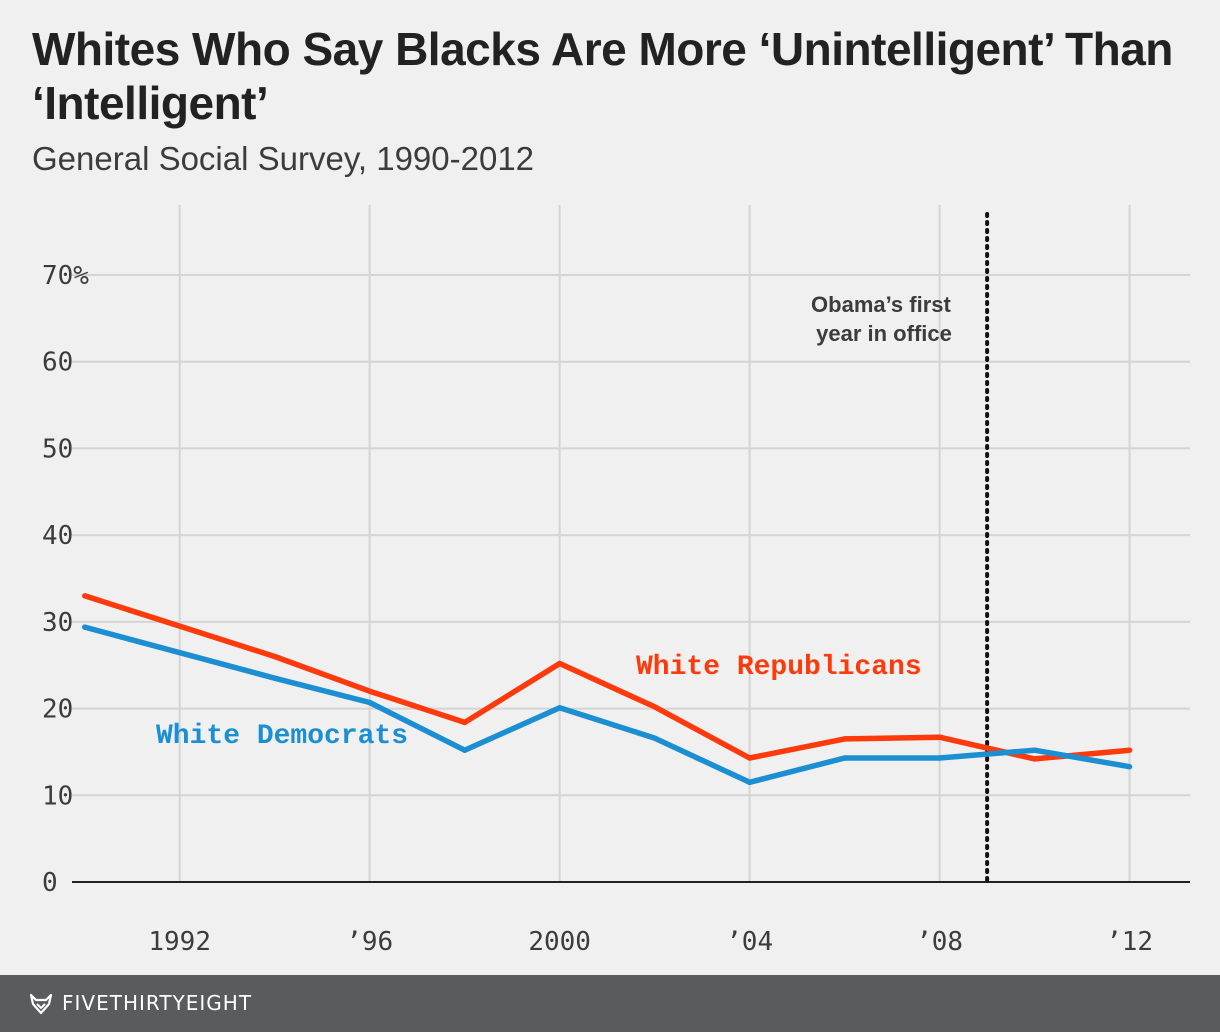 Image resolution: width=1220 pixels, height=1032 pixels. Describe the element at coordinates (50, 883) in the screenshot. I see `y-tick-label-0: 0` at that location.